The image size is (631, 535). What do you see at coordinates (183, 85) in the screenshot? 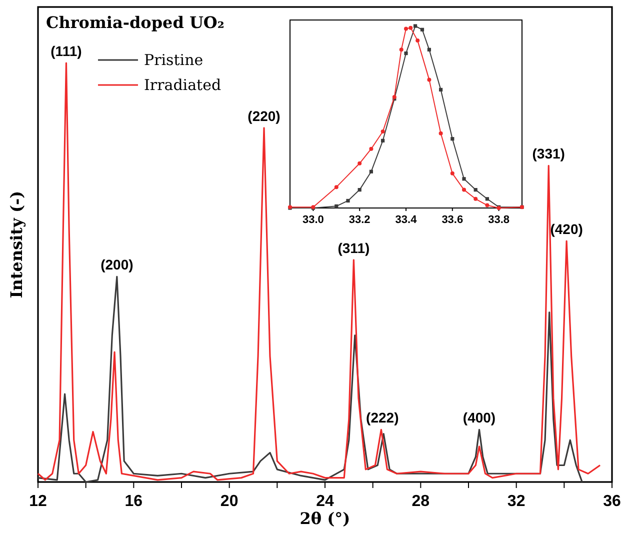
I see `legend-label: Irradiated` at bounding box center [183, 85].